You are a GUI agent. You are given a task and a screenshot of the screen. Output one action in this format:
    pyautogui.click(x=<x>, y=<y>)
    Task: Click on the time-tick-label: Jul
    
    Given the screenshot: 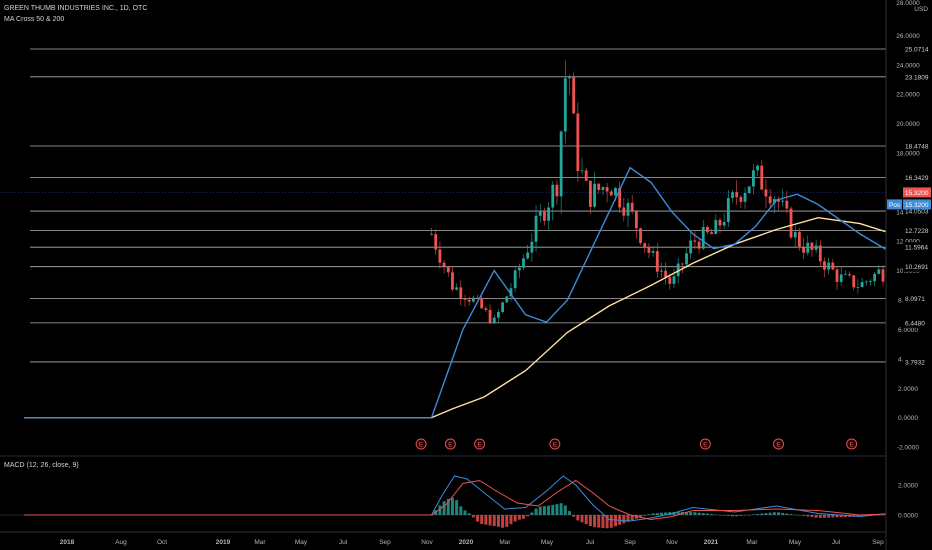 What is the action you would take?
    pyautogui.click(x=836, y=542)
    